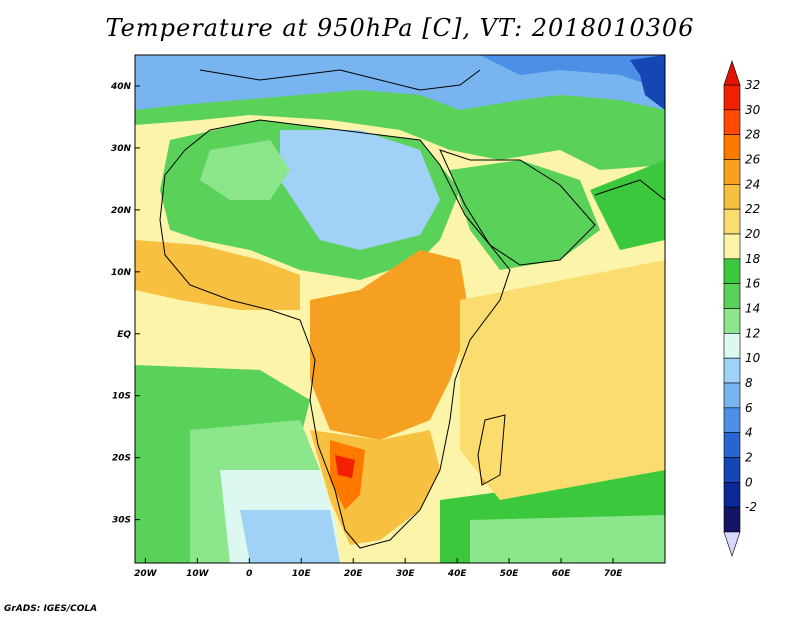 Image resolution: width=800 pixels, height=618 pixels. I want to click on y-tick-label: 20S, so click(121, 459).